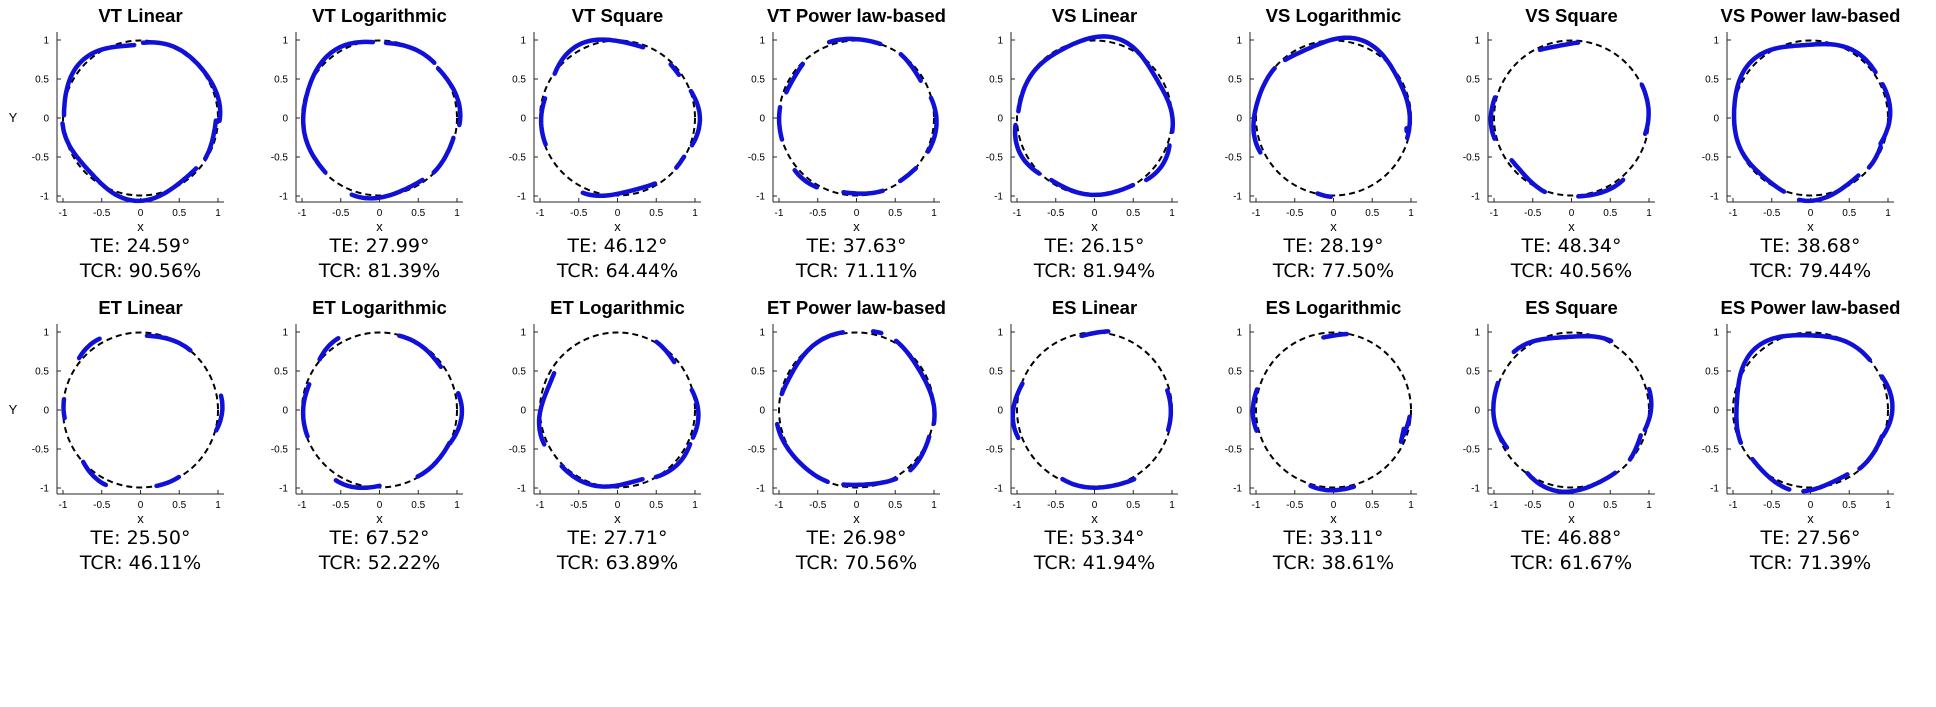  What do you see at coordinates (1334, 307) in the screenshot?
I see `panel-title: ES Logarithmic` at bounding box center [1334, 307].